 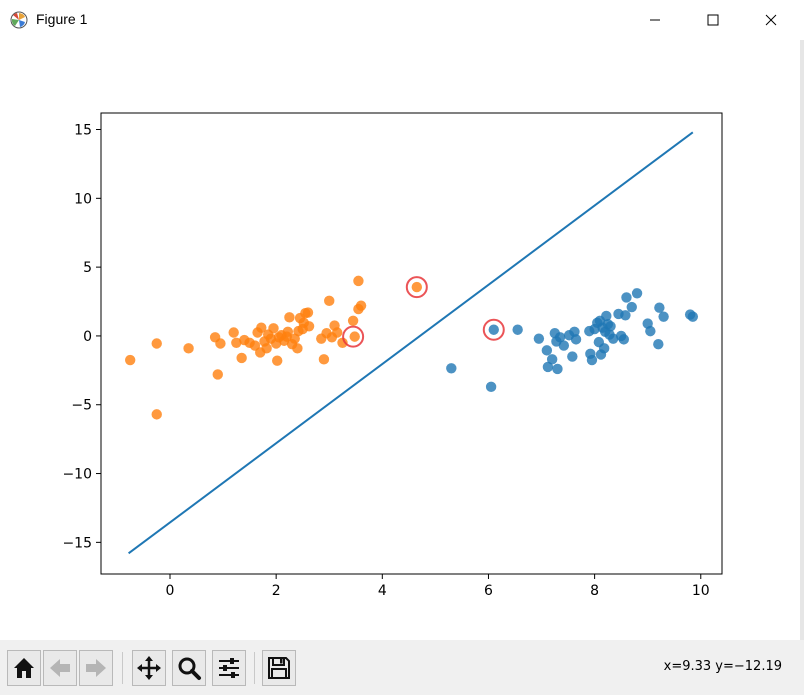 What do you see at coordinates (77, 543) in the screenshot?
I see `y-tick-label: −15` at bounding box center [77, 543].